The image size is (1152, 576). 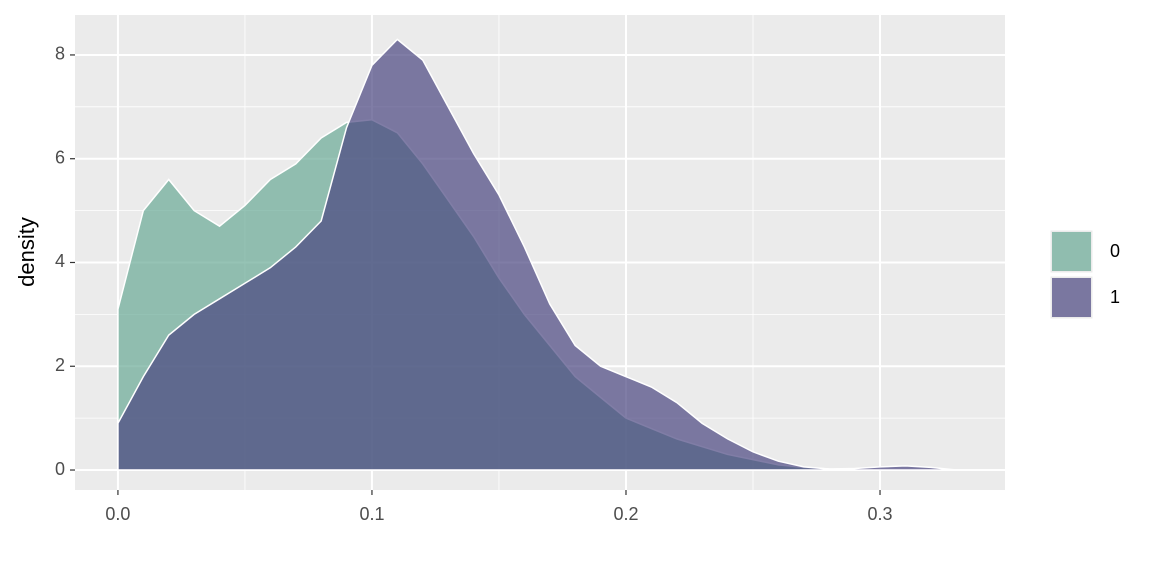 I want to click on x-tick-label: 0.0, so click(x=117, y=514).